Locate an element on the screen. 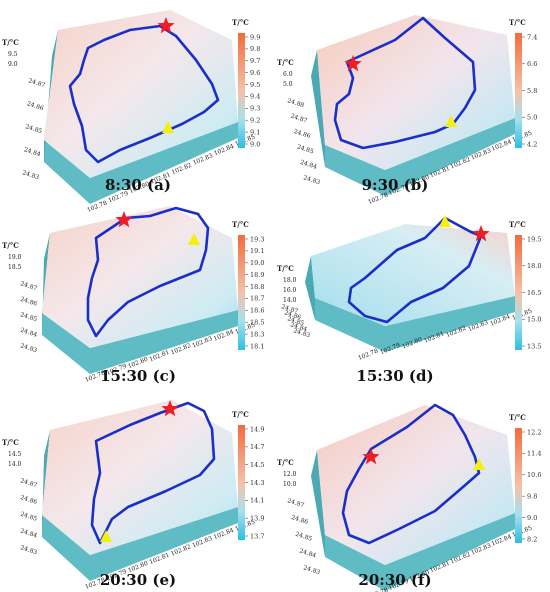 This screenshot has height=592, width=550. colorbar-tick-label: 13.5 is located at coordinates (534, 346).